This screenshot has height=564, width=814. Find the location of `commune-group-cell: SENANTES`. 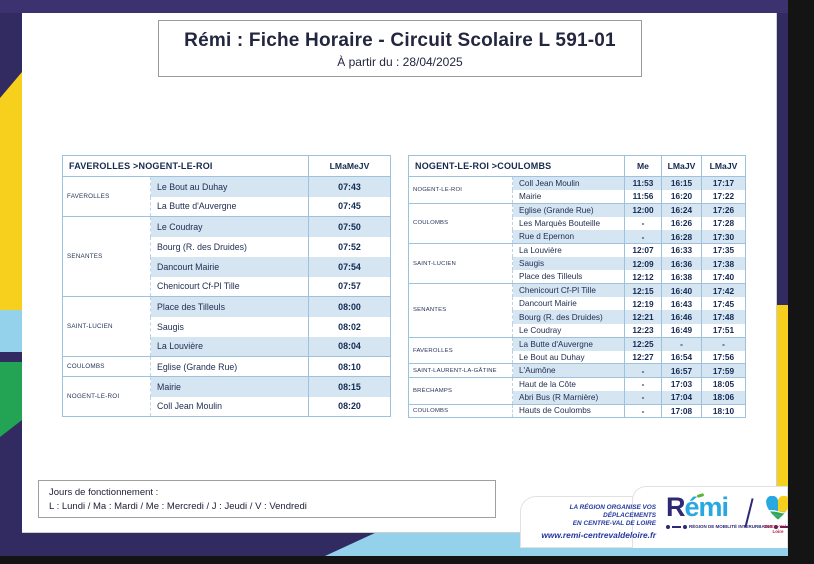

commune-group-cell: SENANTES is located at coordinates (460, 310).